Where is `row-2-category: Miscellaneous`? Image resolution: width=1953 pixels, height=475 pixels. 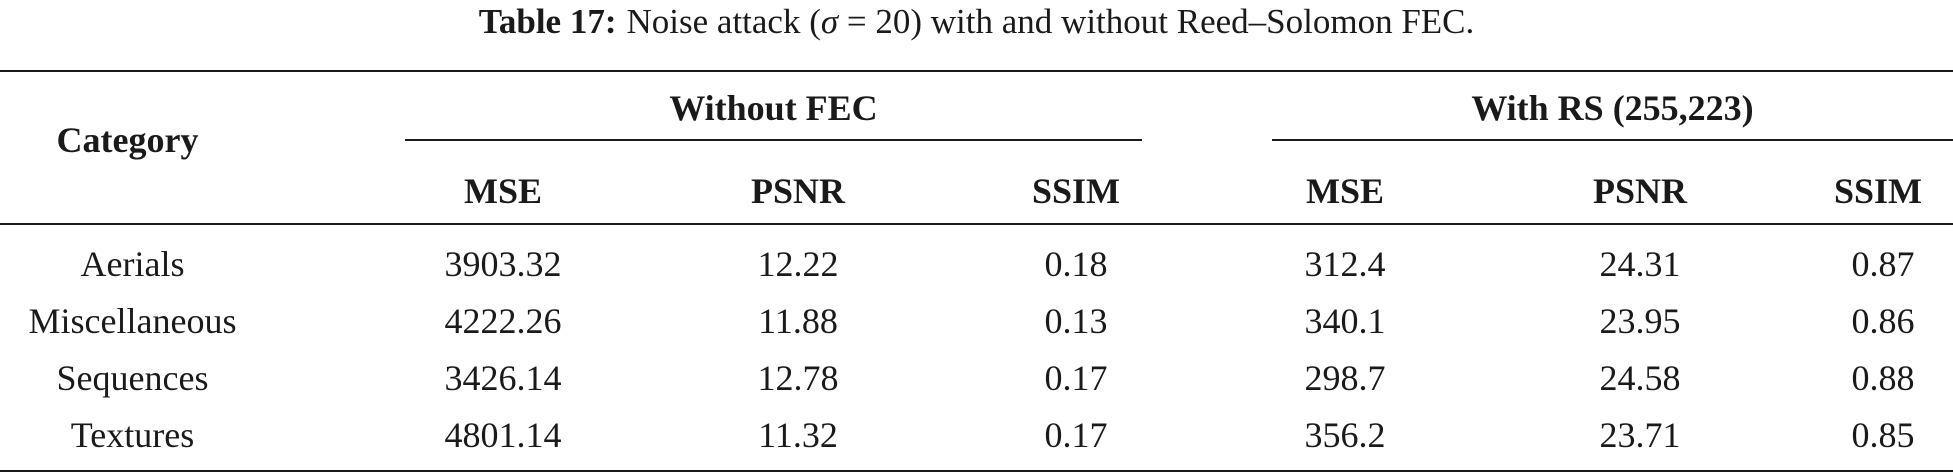 row-2-category: Miscellaneous is located at coordinates (132, 321).